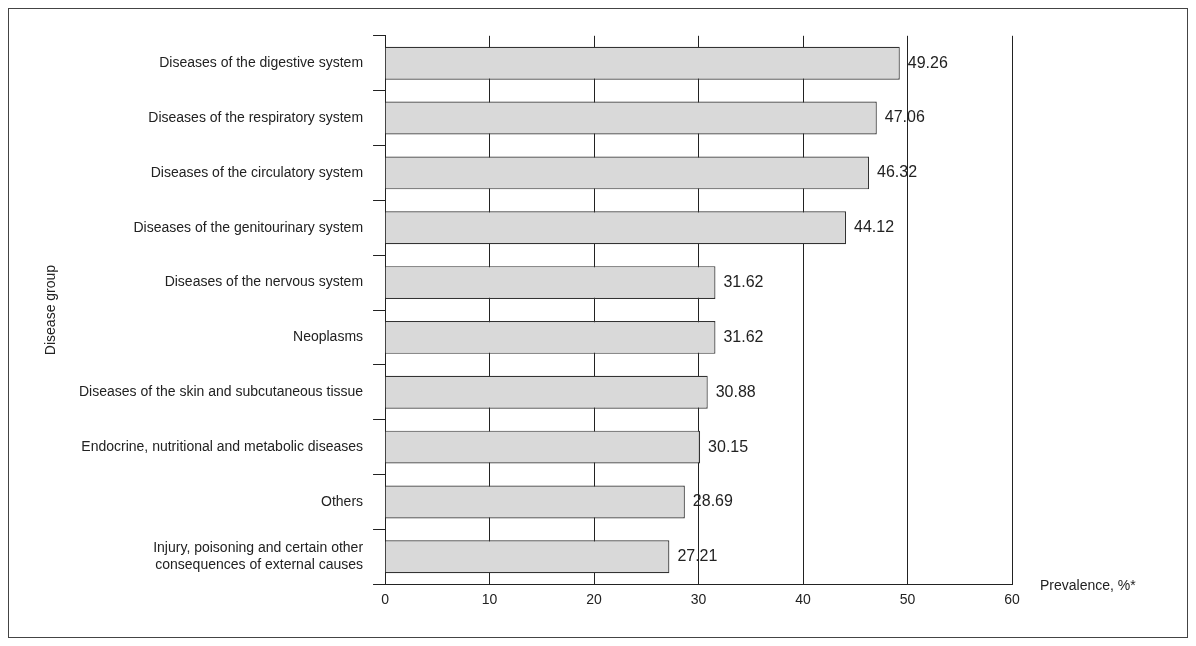 The width and height of the screenshot is (1196, 646). What do you see at coordinates (342, 500) in the screenshot?
I see `y-tick-label: Others` at bounding box center [342, 500].